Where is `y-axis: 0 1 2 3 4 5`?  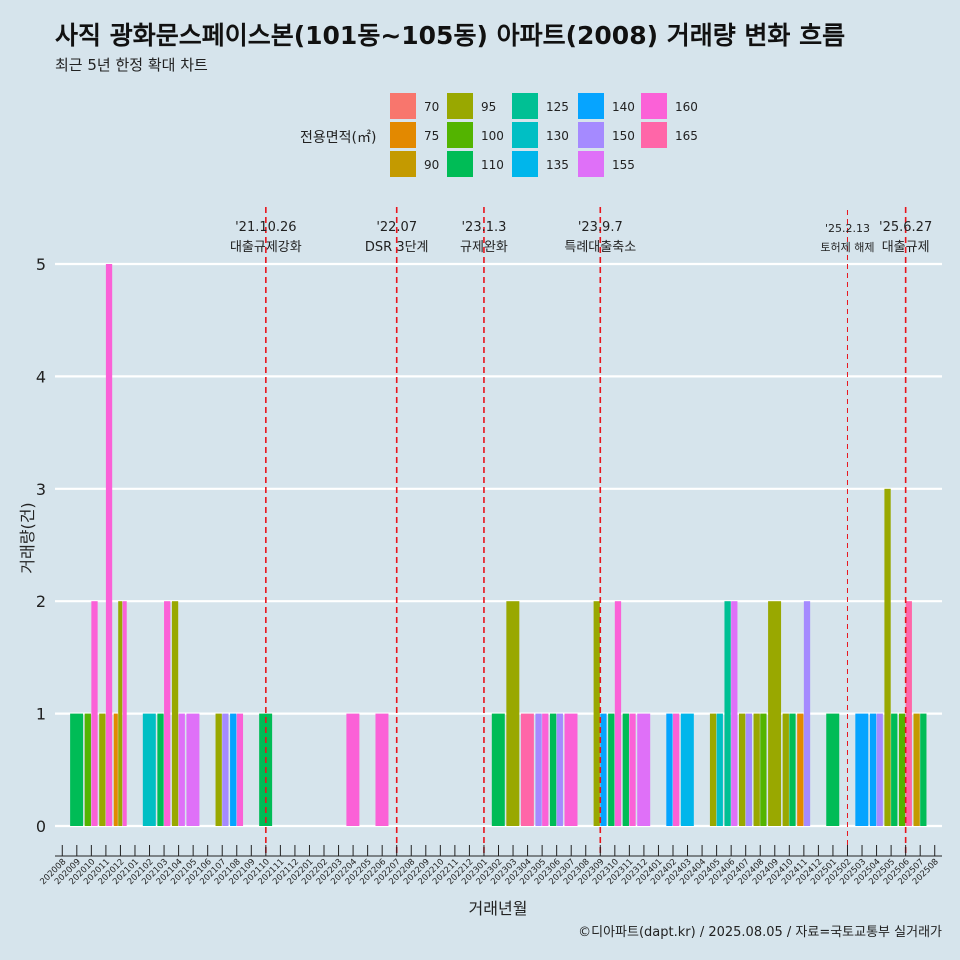
y-axis: 0 1 2 3 4 5 is located at coordinates (41, 545).